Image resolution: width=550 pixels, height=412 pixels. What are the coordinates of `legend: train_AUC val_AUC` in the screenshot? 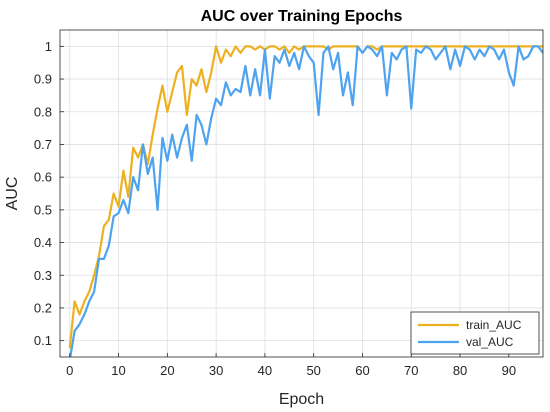 It's located at (475, 333).